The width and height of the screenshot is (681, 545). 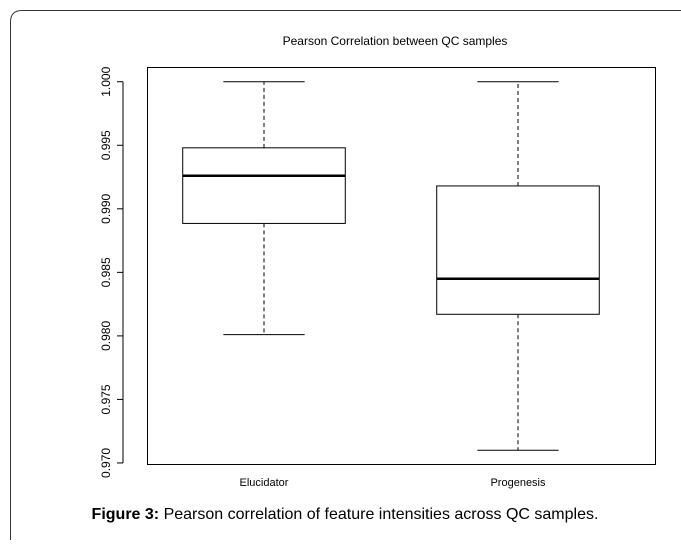 What do you see at coordinates (106, 145) in the screenshot?
I see `y-tick-label: 0.995` at bounding box center [106, 145].